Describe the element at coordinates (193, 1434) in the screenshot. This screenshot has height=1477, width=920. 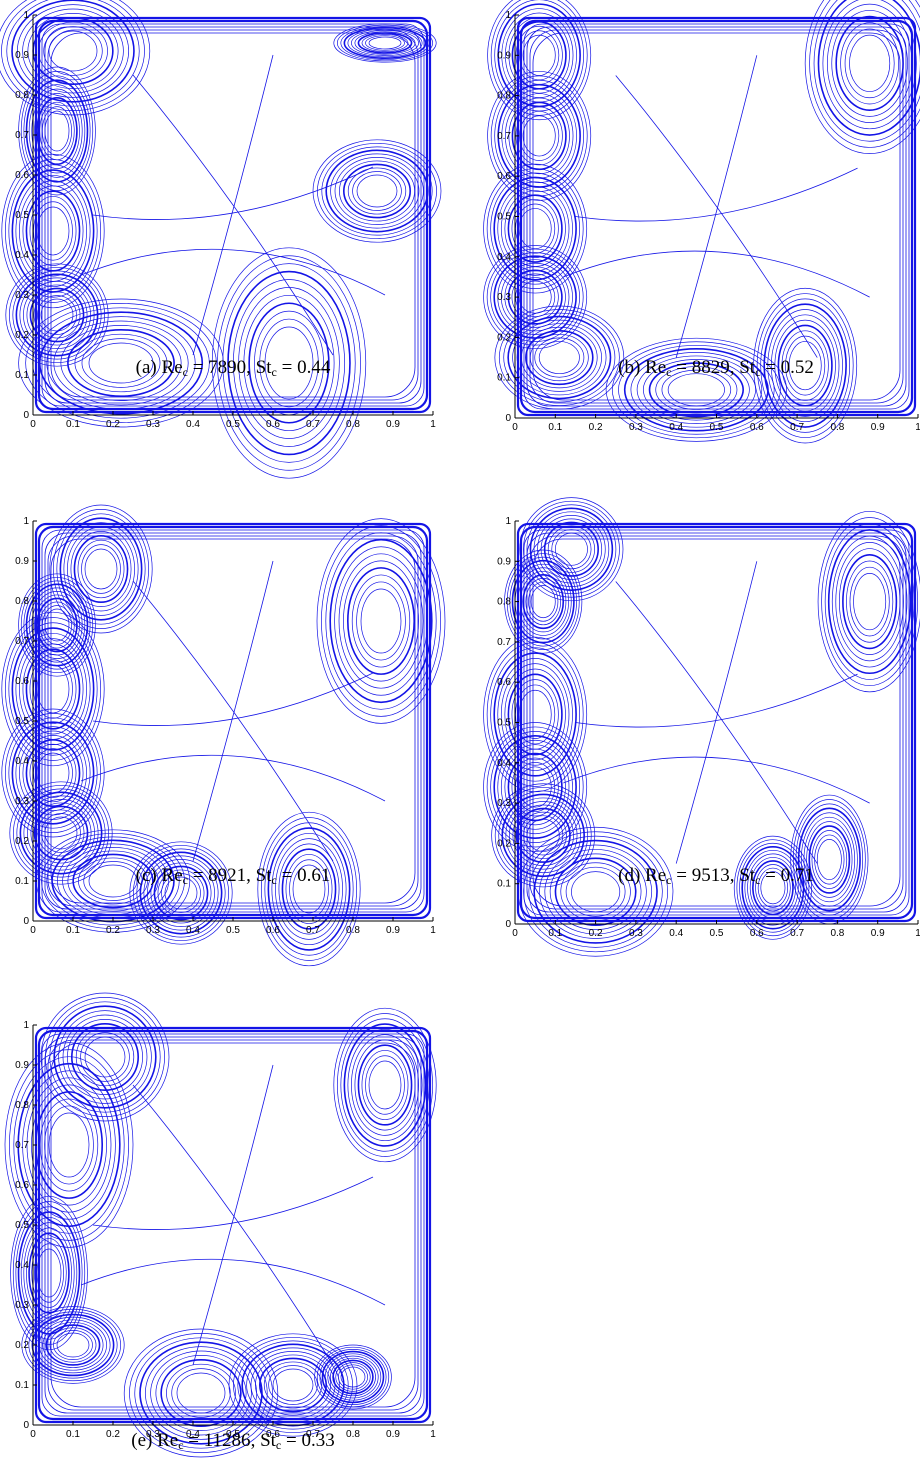
I see `x-tick-label: 0.4` at that location.